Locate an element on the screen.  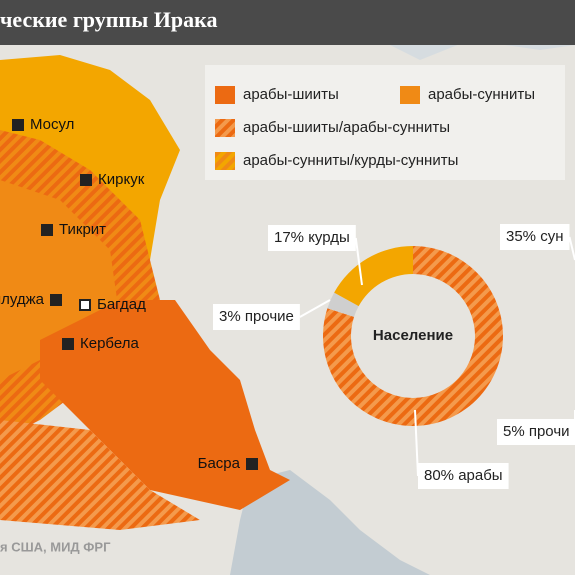
city-label: Мосул is located at coordinates (52, 124).